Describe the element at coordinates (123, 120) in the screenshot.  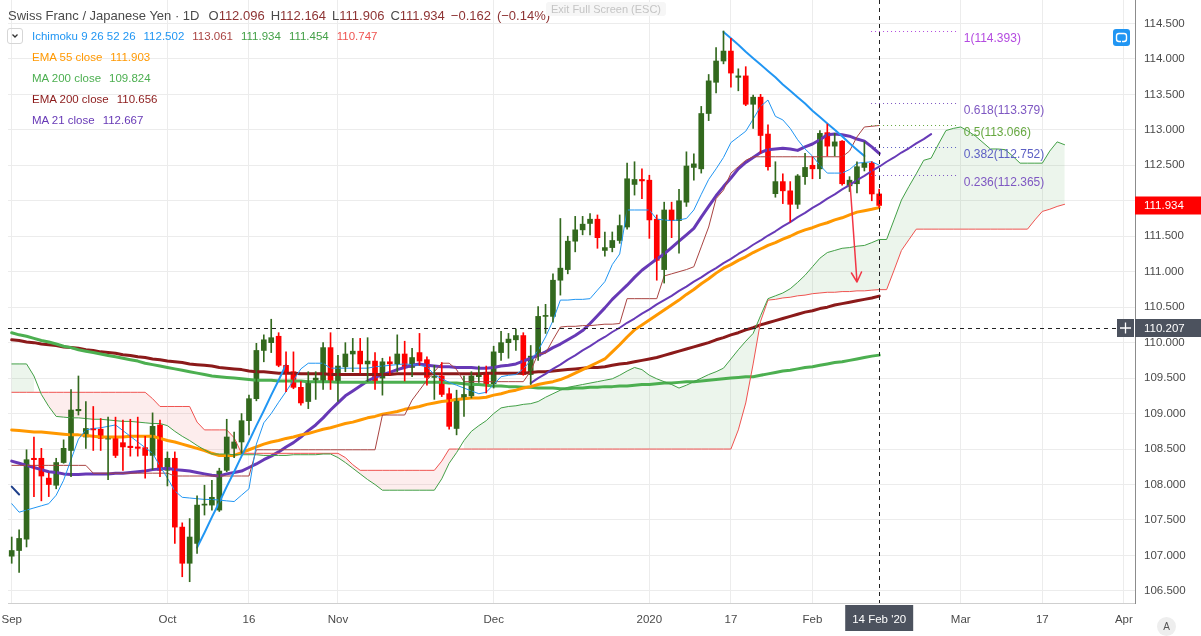
I see `annotation: 112.667` at that location.